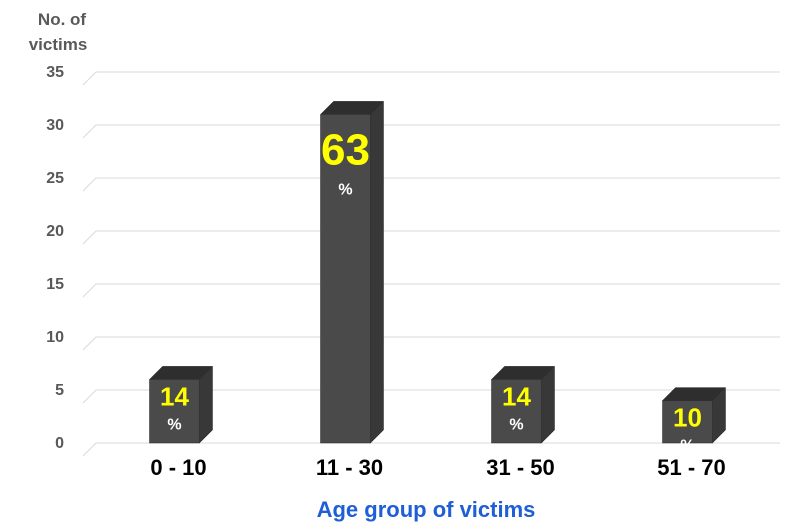 The width and height of the screenshot is (800, 526). Describe the element at coordinates (345, 149) in the screenshot. I see `data-label-value: 63` at that location.